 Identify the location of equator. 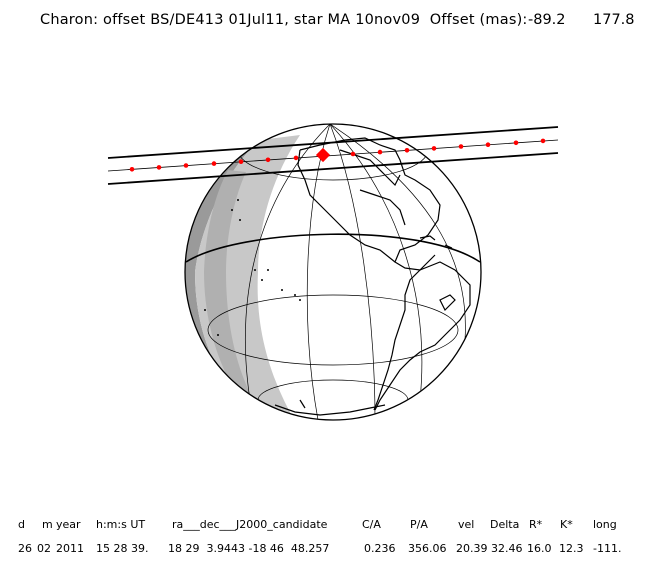
(333, 248).